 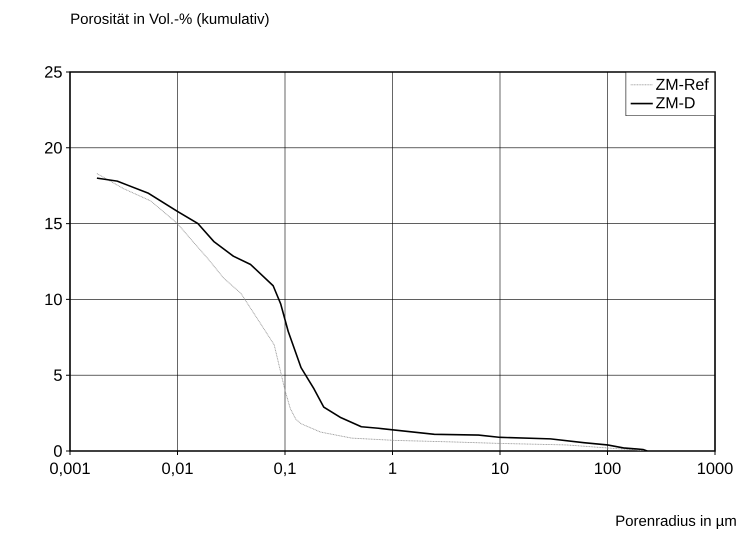 I want to click on x-tick-label: 0,1, so click(x=285, y=469).